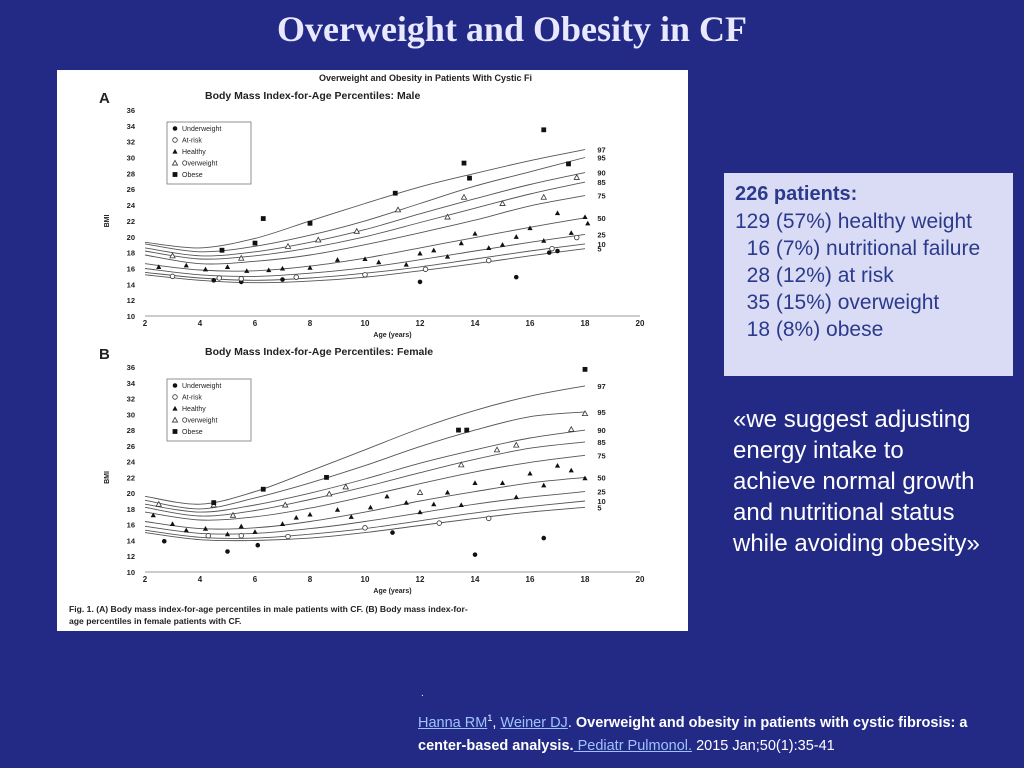 This screenshot has height=768, width=1024. Describe the element at coordinates (601, 244) in the screenshot. I see `percentile-label: 10` at that location.